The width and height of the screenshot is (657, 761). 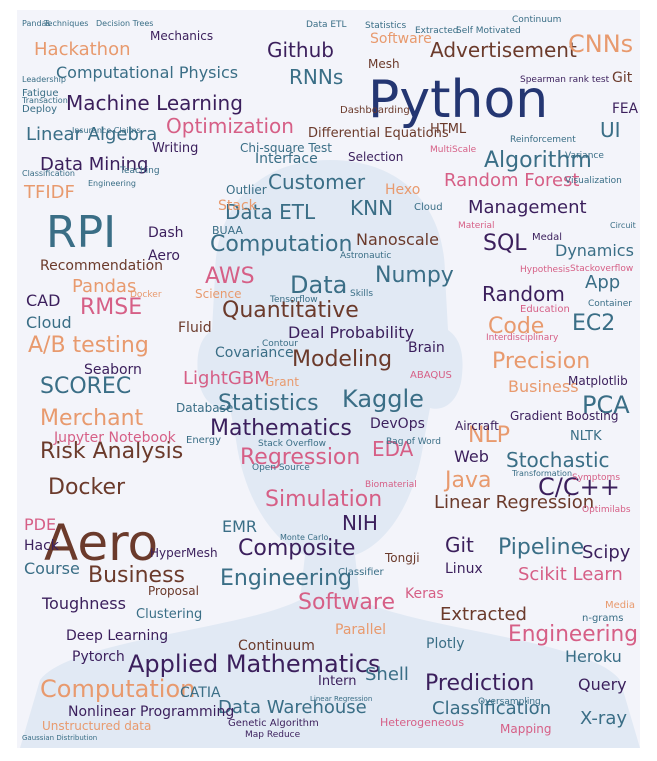 What do you see at coordinates (522, 338) in the screenshot?
I see `word-interdisciplinary: Interdisciplinary` at bounding box center [522, 338].